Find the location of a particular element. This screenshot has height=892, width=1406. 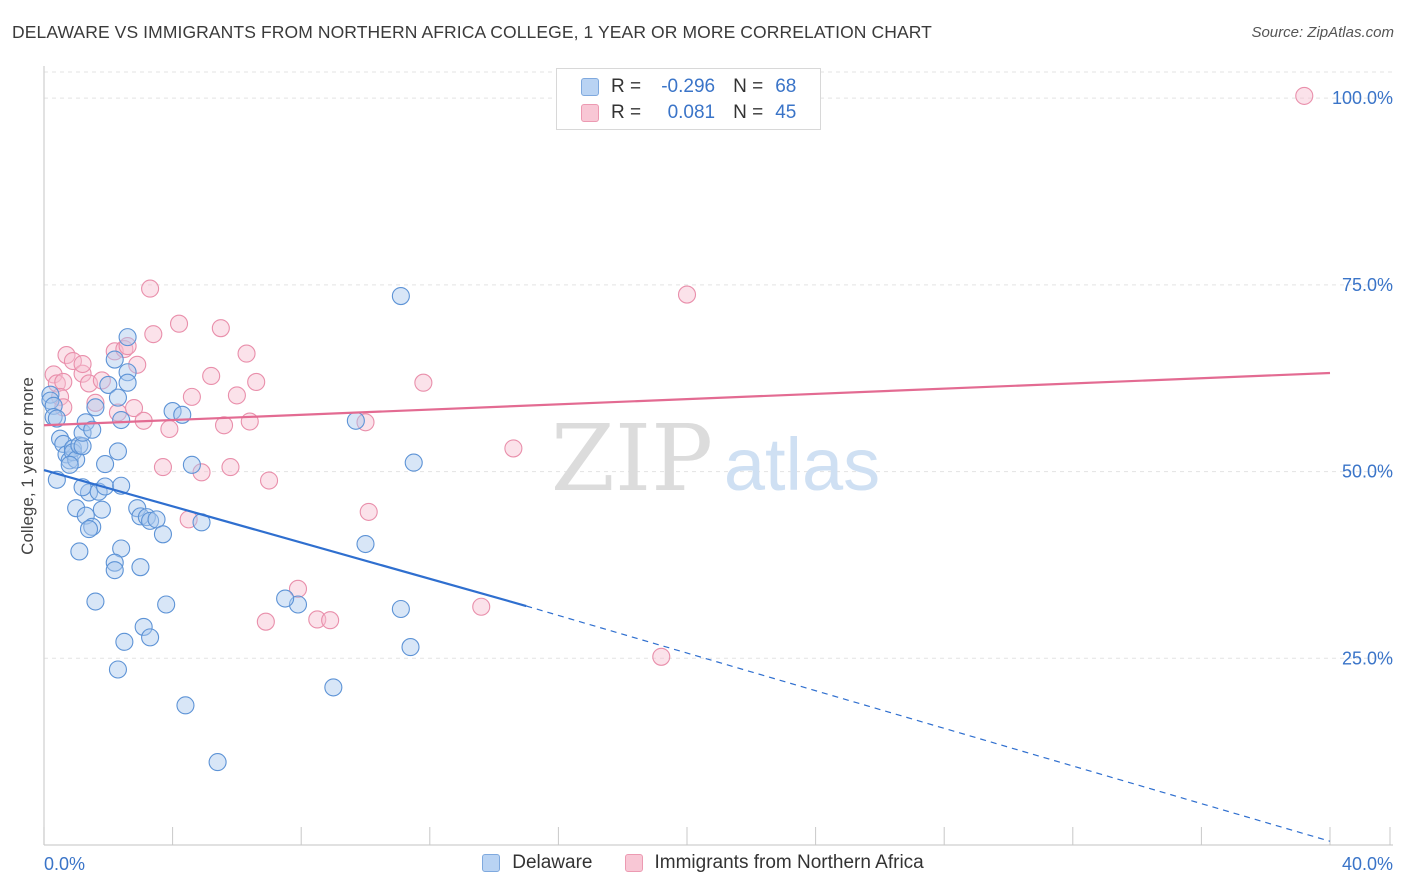

legend-item-immigrants: Immigrants from Northern Africa is located at coordinates (774, 863).